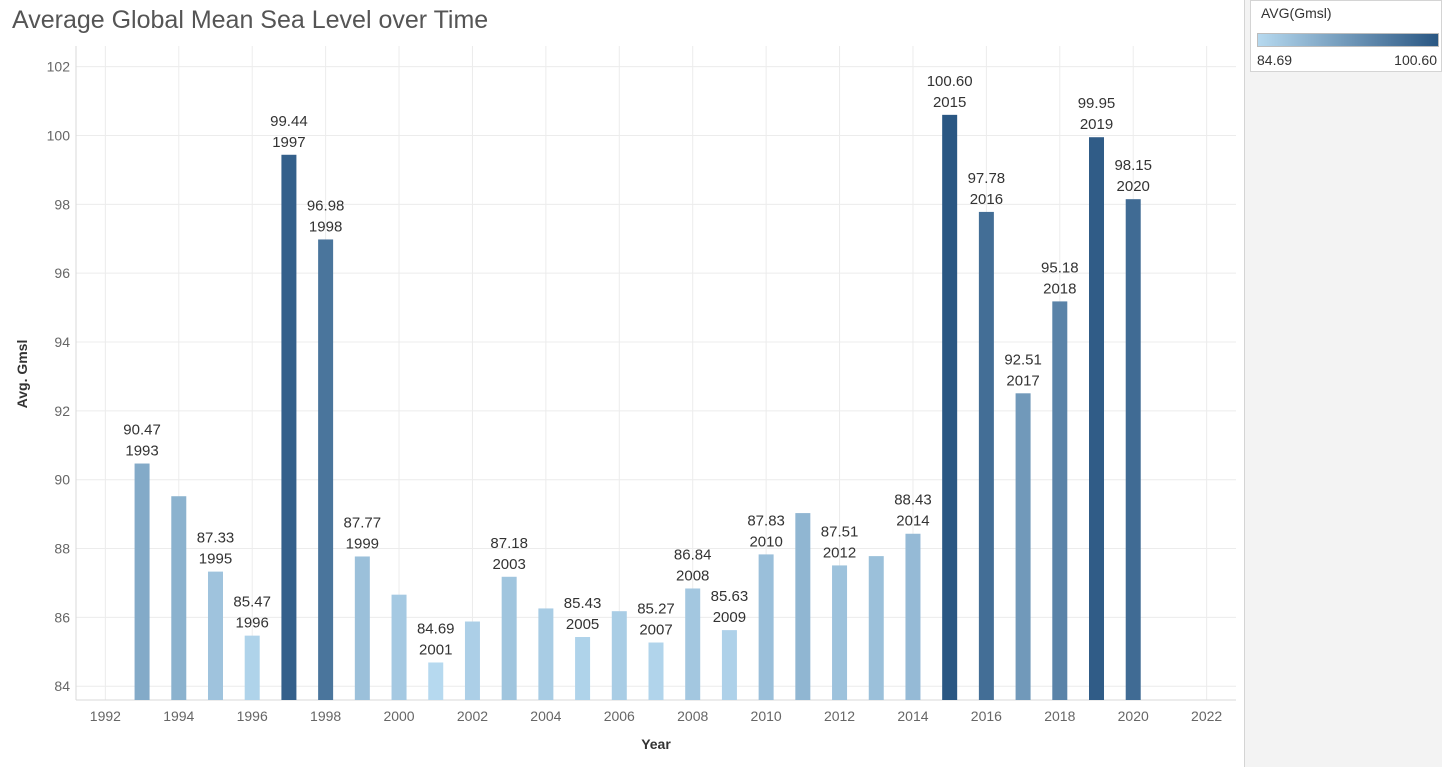  What do you see at coordinates (142, 430) in the screenshot?
I see `data-label-value-1993: 90.47` at bounding box center [142, 430].